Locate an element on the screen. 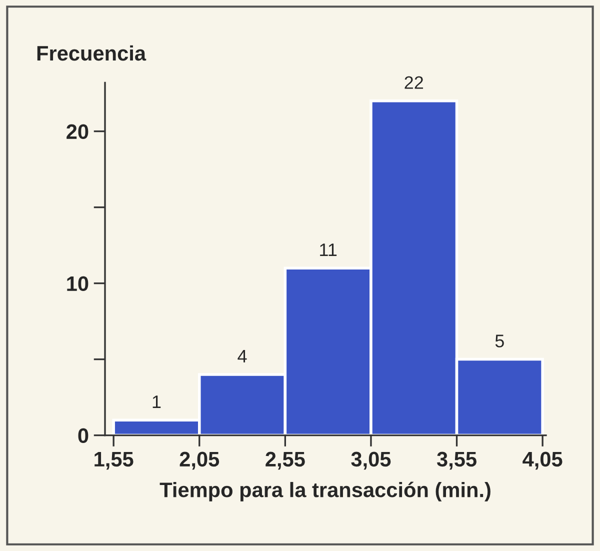 The height and width of the screenshot is (551, 600). data-label: 1 is located at coordinates (156, 402).